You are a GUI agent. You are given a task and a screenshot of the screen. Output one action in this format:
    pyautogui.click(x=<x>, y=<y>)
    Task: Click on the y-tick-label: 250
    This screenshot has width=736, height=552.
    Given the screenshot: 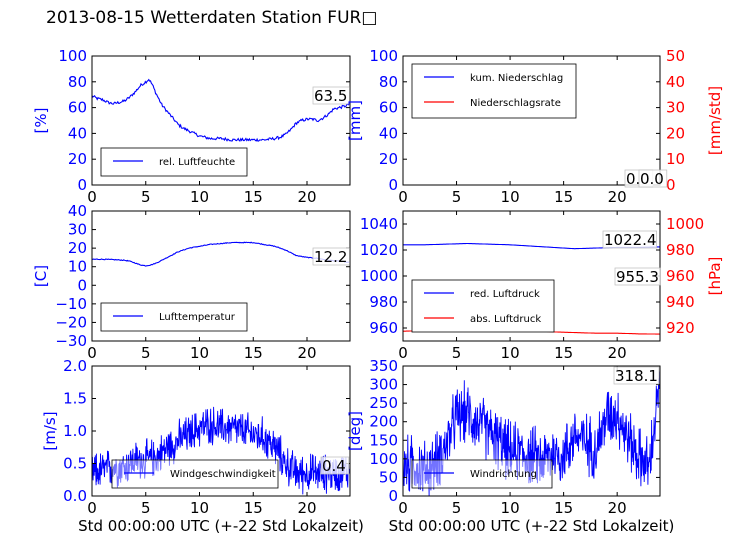 What is the action you would take?
    pyautogui.click(x=383, y=403)
    